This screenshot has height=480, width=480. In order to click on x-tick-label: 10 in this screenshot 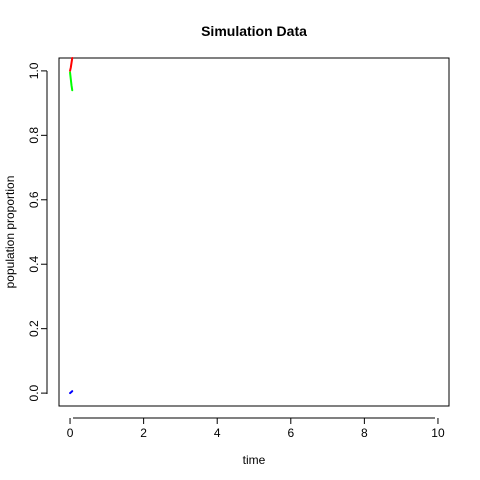, I will do `click(438, 433)`.